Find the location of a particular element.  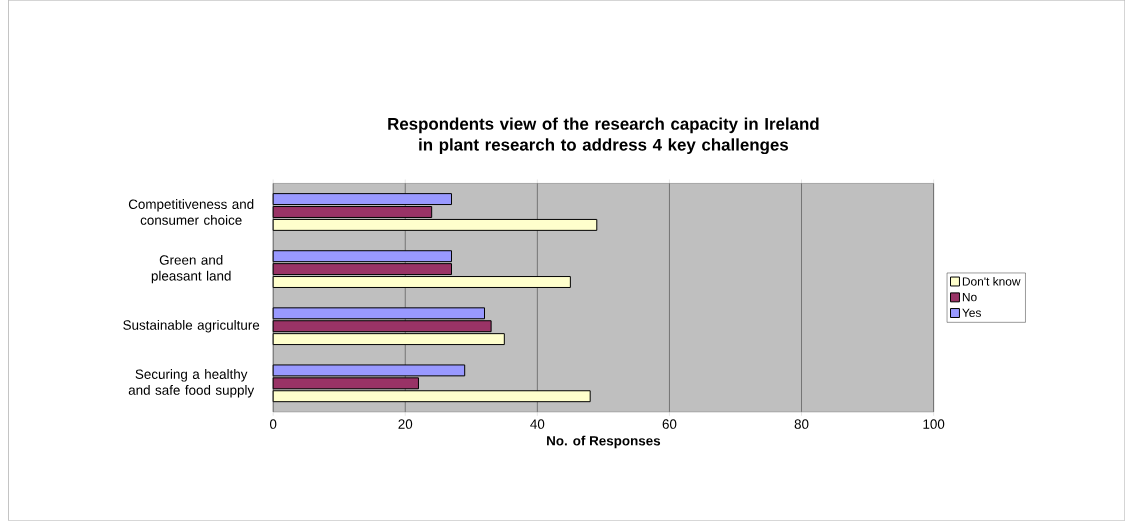

y-tick-label: Securing a healthy and safe food supply is located at coordinates (191, 383).